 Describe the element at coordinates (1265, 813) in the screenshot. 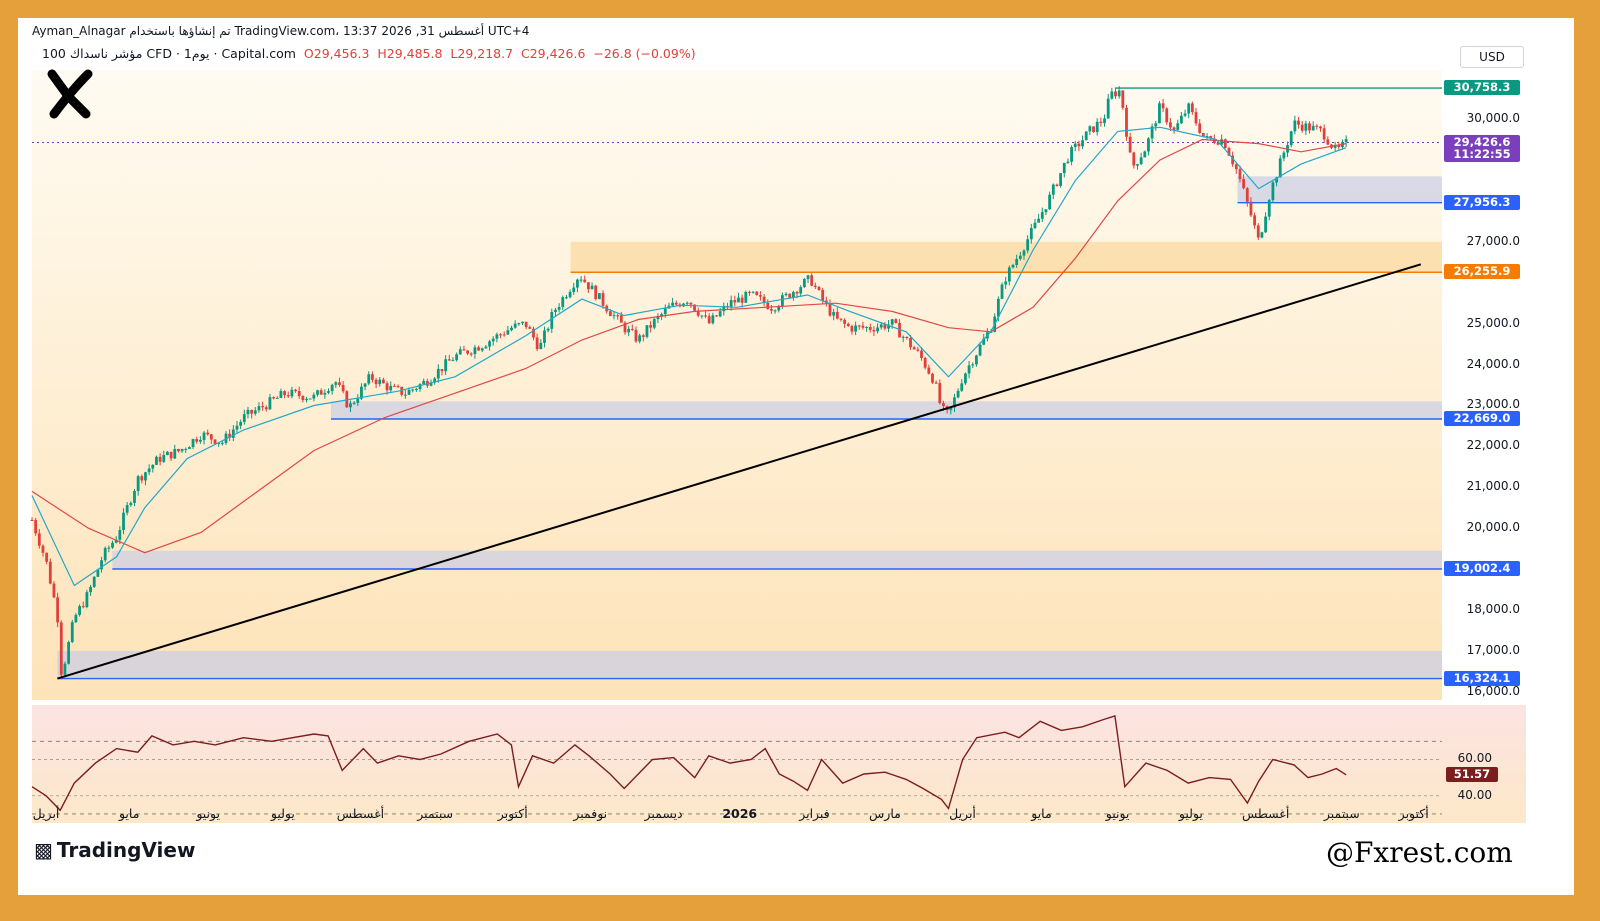

I see `time-axis-label: أغسطس` at that location.